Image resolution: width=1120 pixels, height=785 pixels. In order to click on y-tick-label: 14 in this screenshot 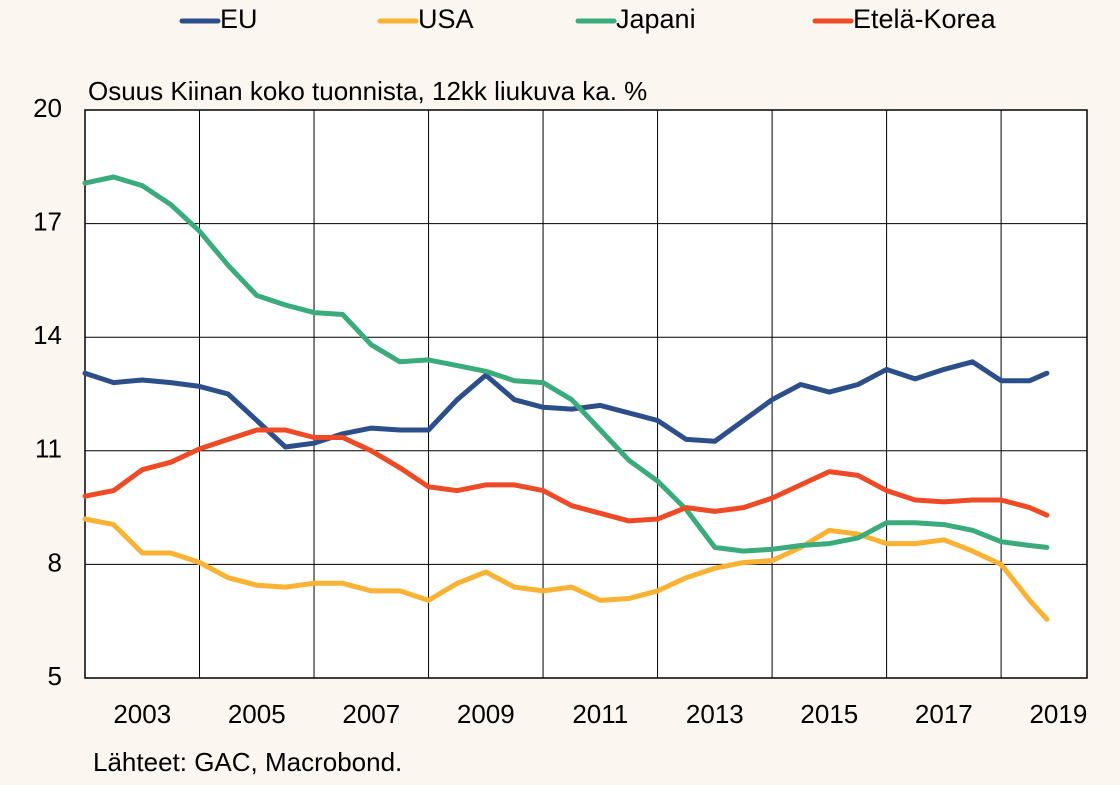, I will do `click(47, 335)`.